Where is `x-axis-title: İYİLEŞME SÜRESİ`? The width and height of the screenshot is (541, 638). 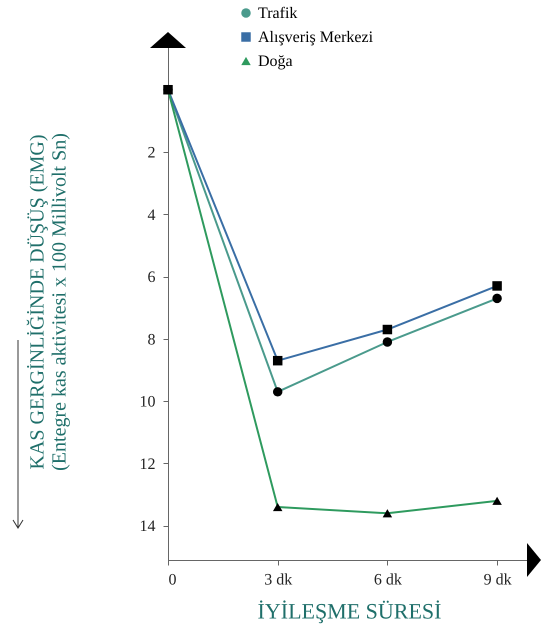 x-axis-title: İYİLEŞME SÜRESİ is located at coordinates (350, 611).